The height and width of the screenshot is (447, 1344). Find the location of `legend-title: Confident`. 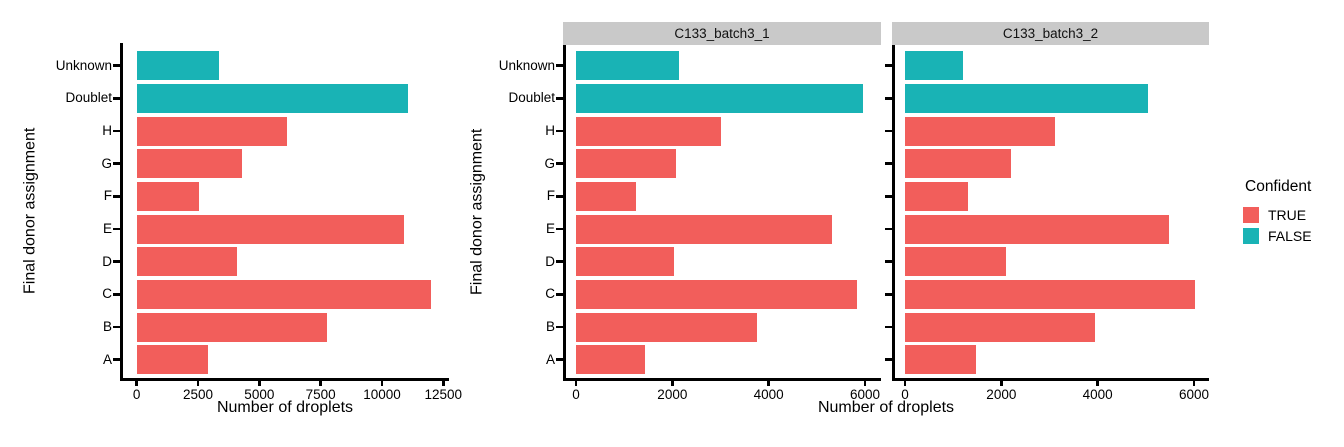

legend-title: Confident is located at coordinates (1278, 186).